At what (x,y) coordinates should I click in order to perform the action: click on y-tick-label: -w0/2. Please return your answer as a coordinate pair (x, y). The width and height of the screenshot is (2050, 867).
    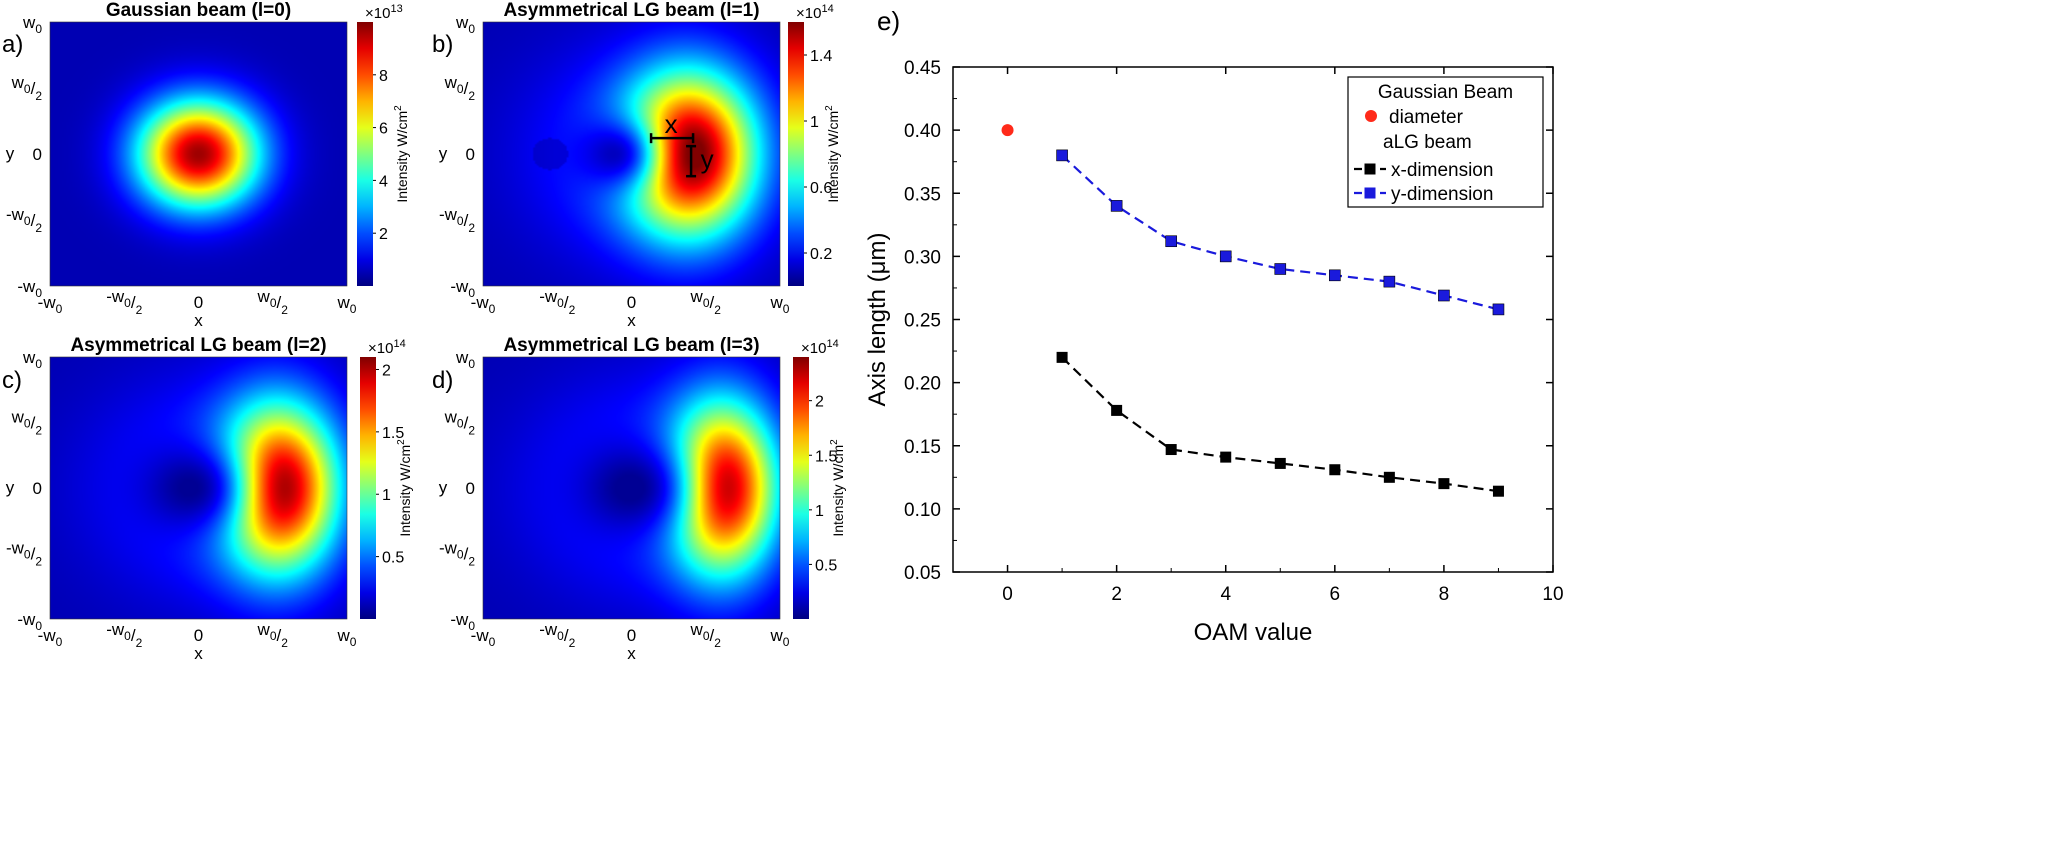
    Looking at the image, I should click on (457, 554).